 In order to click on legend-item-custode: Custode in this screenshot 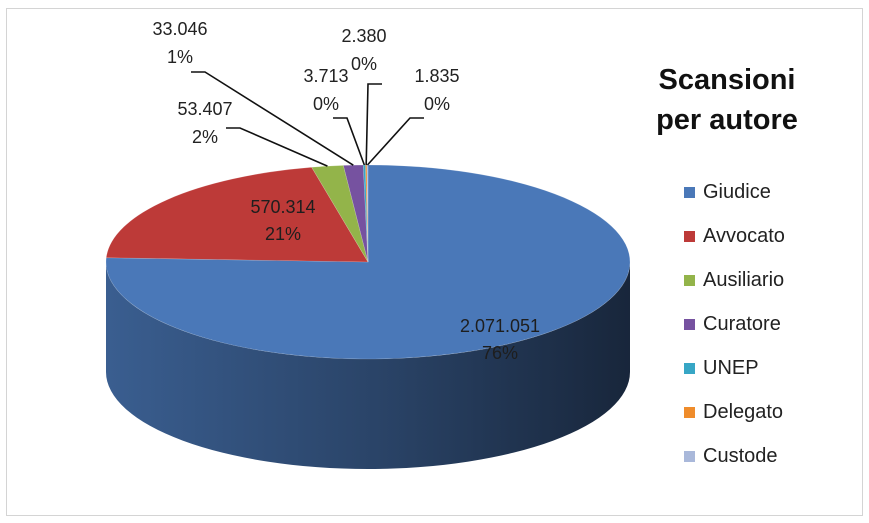, I will do `click(734, 456)`.